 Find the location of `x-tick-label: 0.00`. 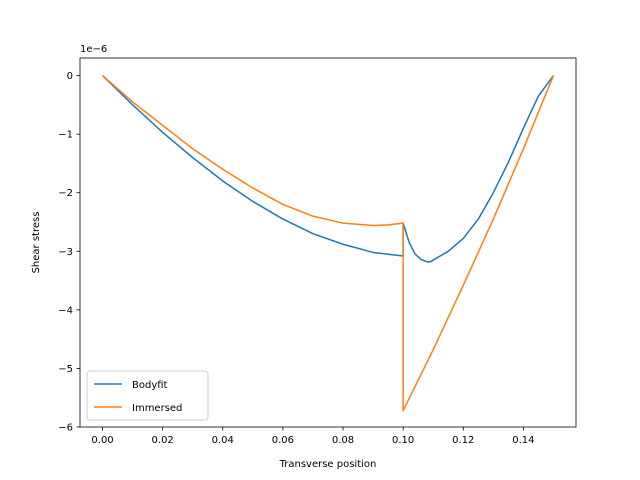

x-tick-label: 0.00 is located at coordinates (102, 440).